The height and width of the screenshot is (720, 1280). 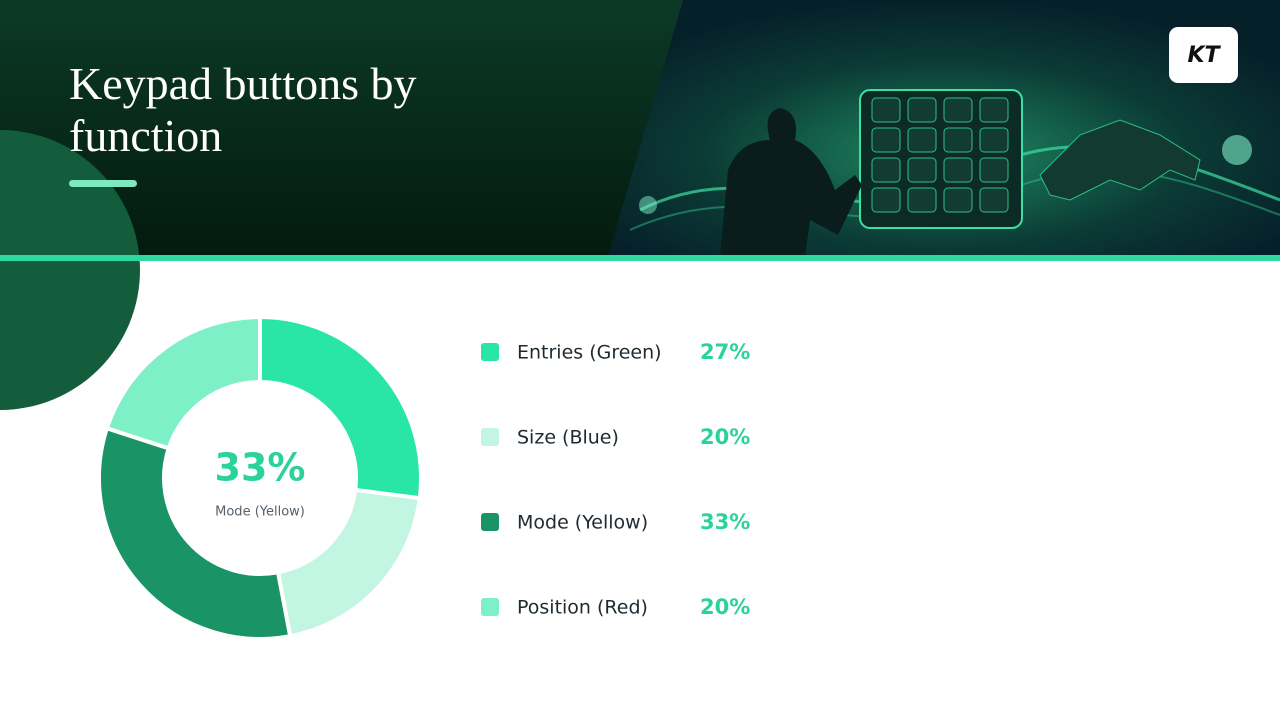 What do you see at coordinates (260, 512) in the screenshot?
I see `center-label: Mode (Yellow)` at bounding box center [260, 512].